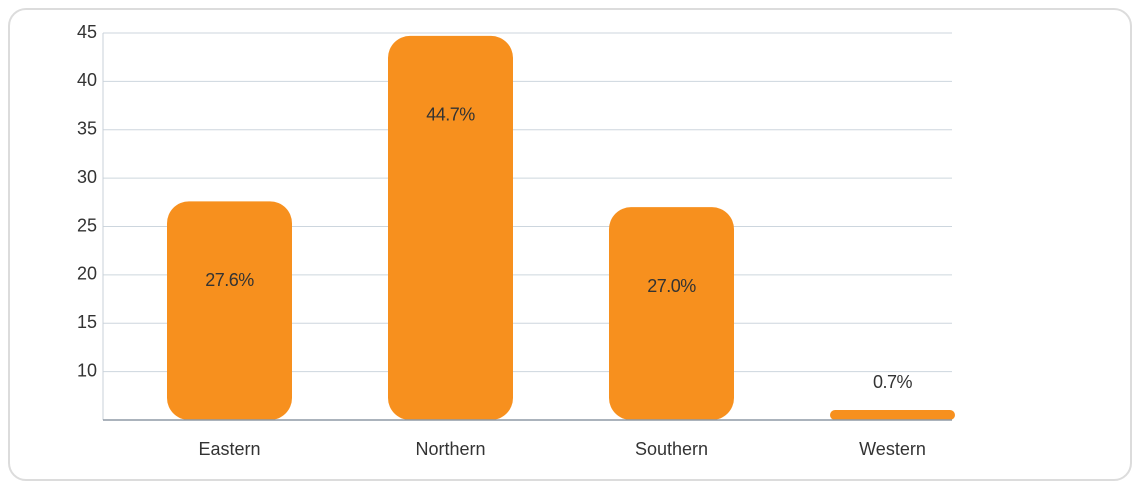  Describe the element at coordinates (87, 32) in the screenshot. I see `y-tick-label: 45` at that location.